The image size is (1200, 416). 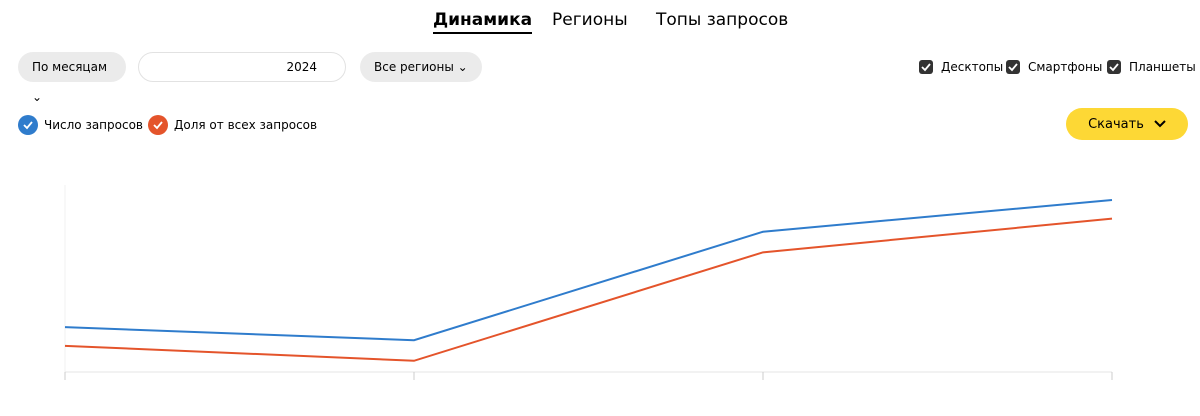 I want to click on checkbox-label: Планшеты, so click(x=1162, y=67).